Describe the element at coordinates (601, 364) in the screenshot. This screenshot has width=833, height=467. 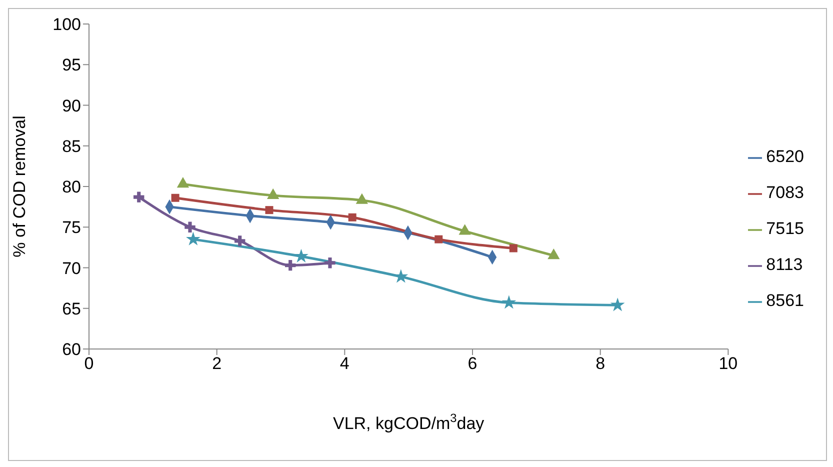
I see `x-tick-label: 8` at that location.